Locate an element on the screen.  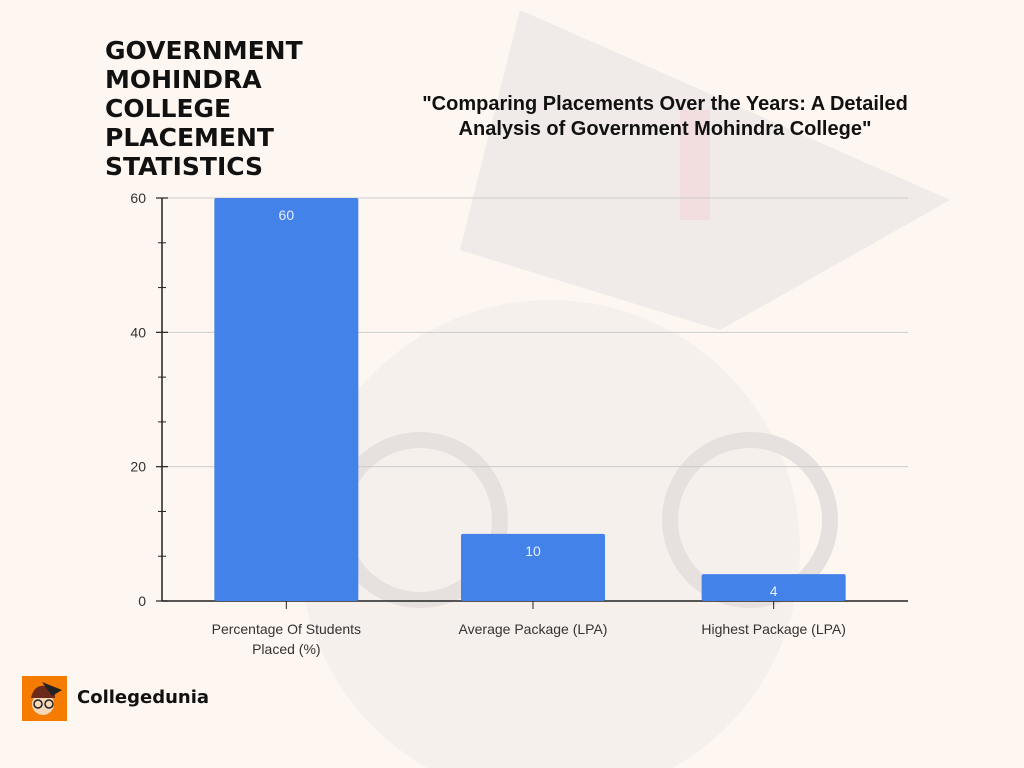
x-tick-label: Placed (%) is located at coordinates (286, 649).